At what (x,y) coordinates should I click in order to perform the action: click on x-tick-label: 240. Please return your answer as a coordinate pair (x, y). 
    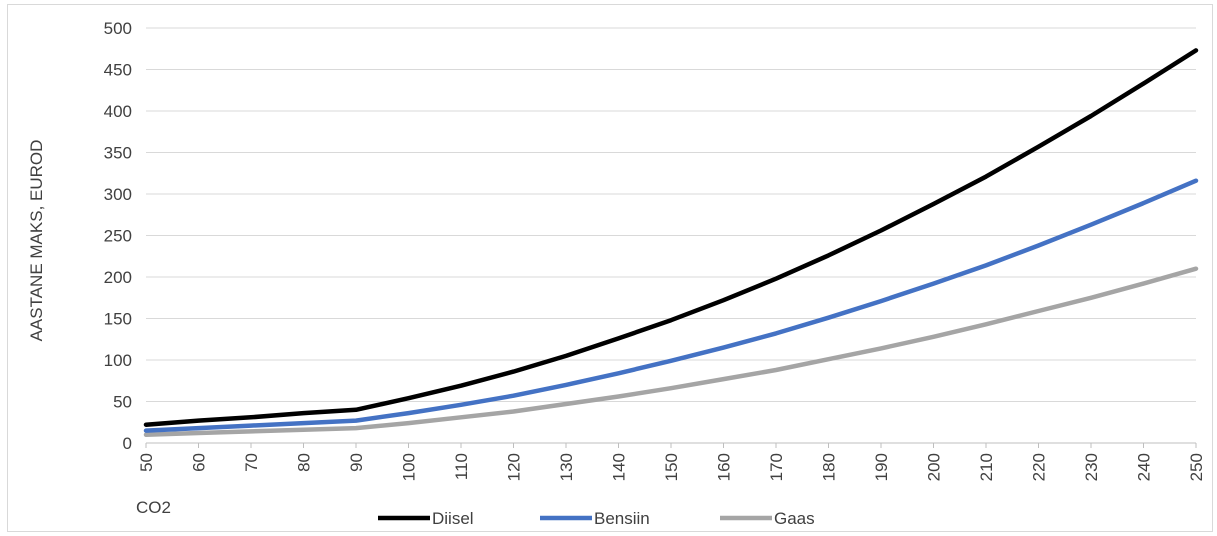
    Looking at the image, I should click on (1144, 467).